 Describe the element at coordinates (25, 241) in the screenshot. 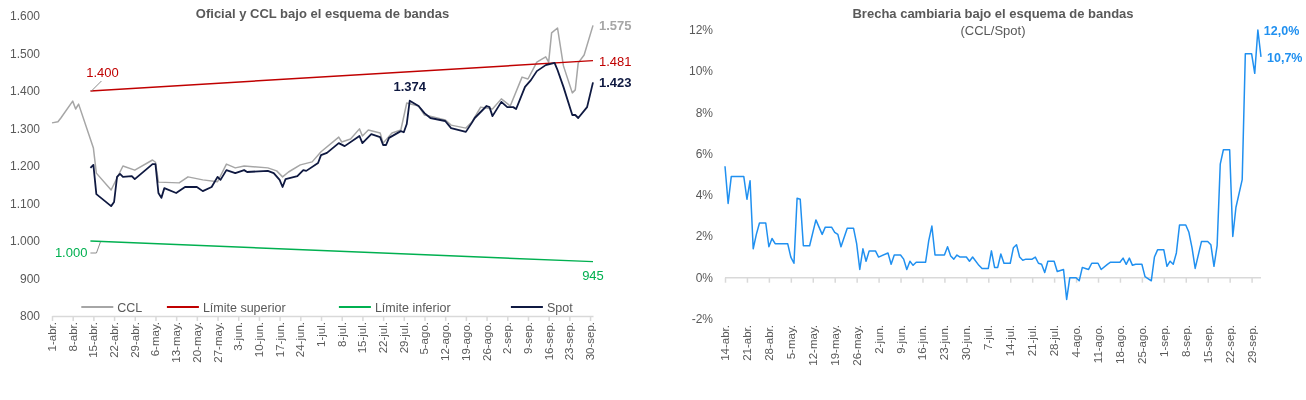

I see `y-tick-label: 1.000` at that location.